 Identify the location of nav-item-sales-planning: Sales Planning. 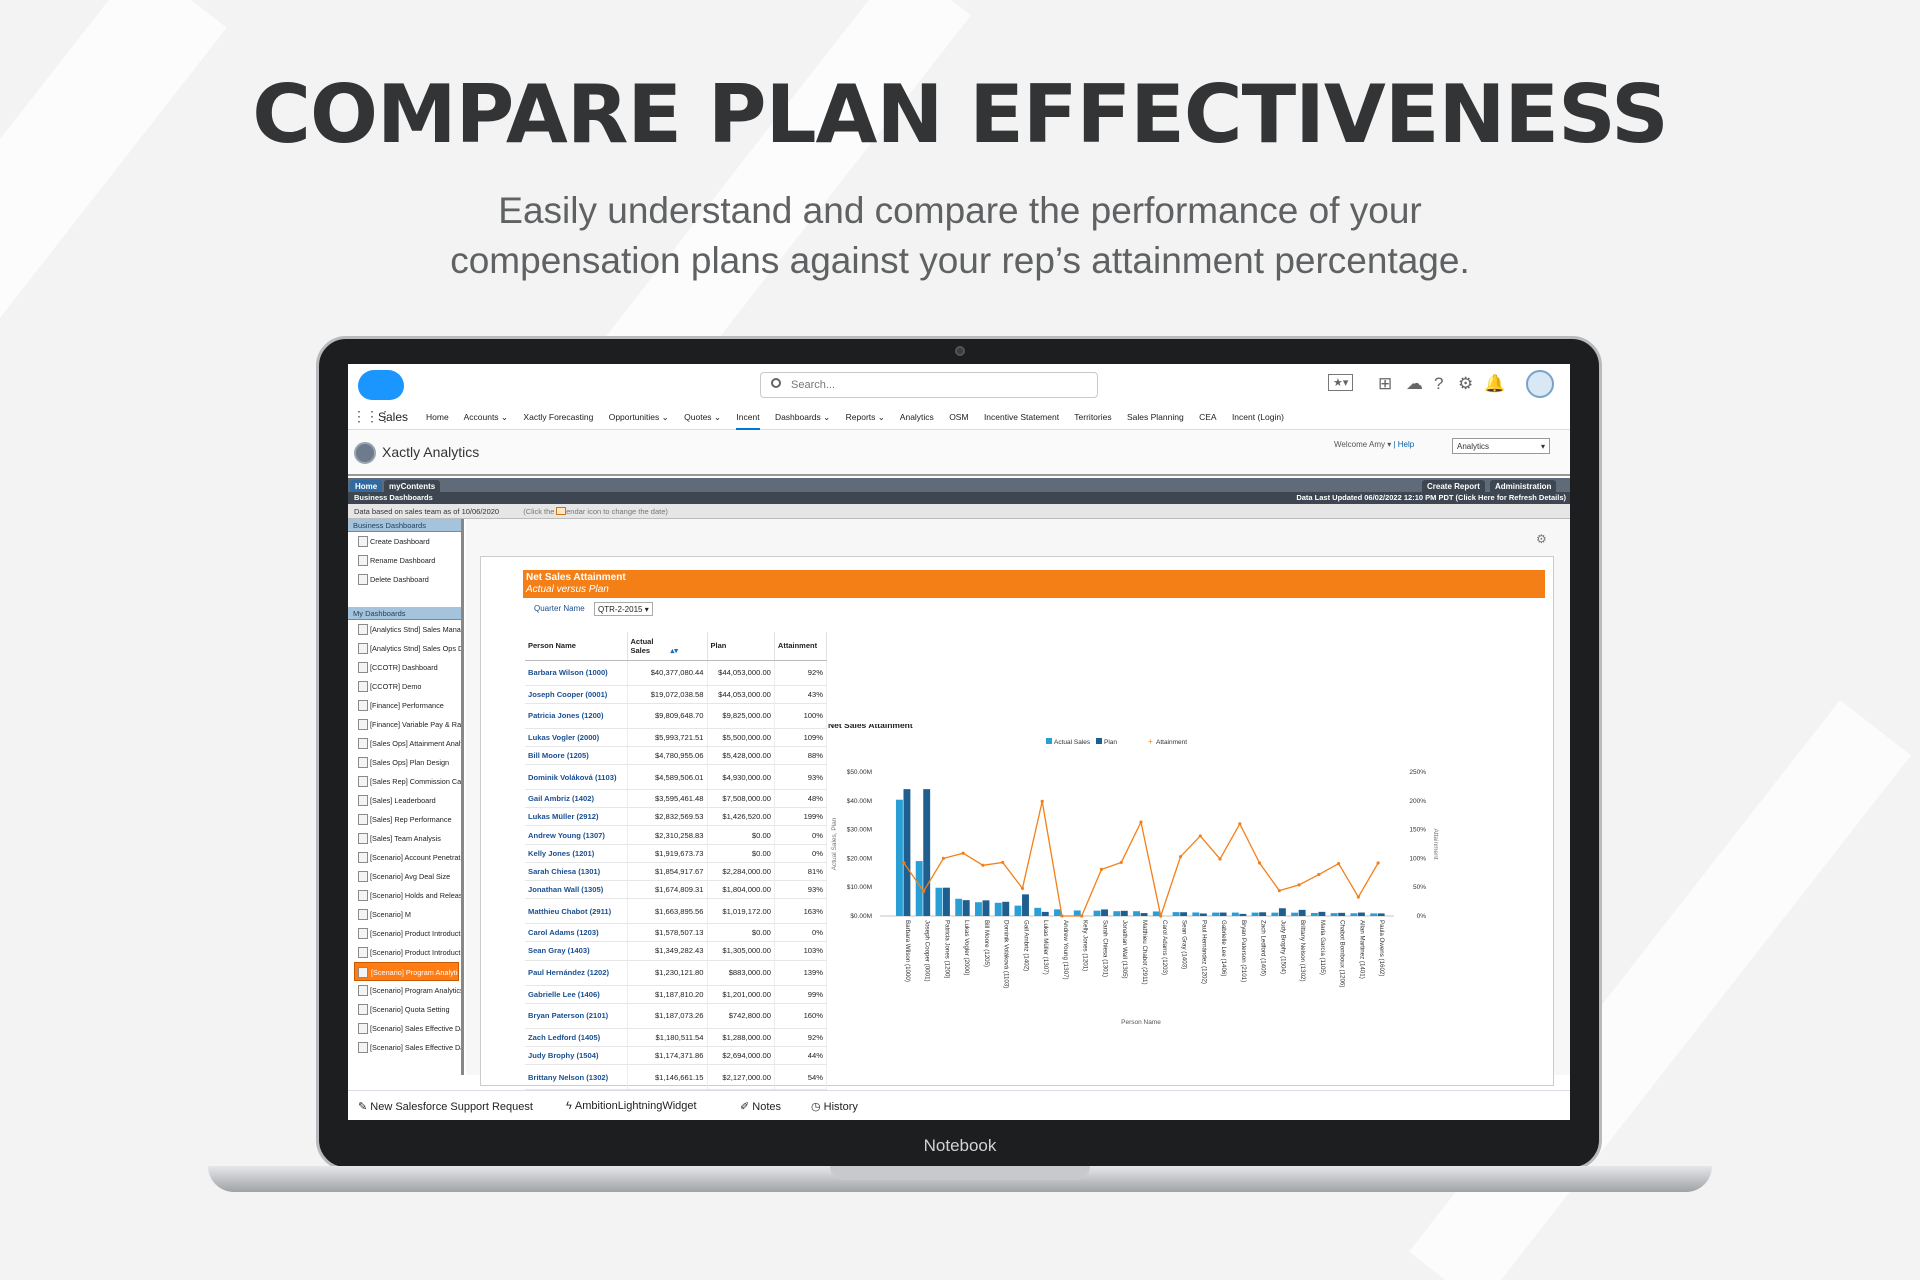
(1155, 417).